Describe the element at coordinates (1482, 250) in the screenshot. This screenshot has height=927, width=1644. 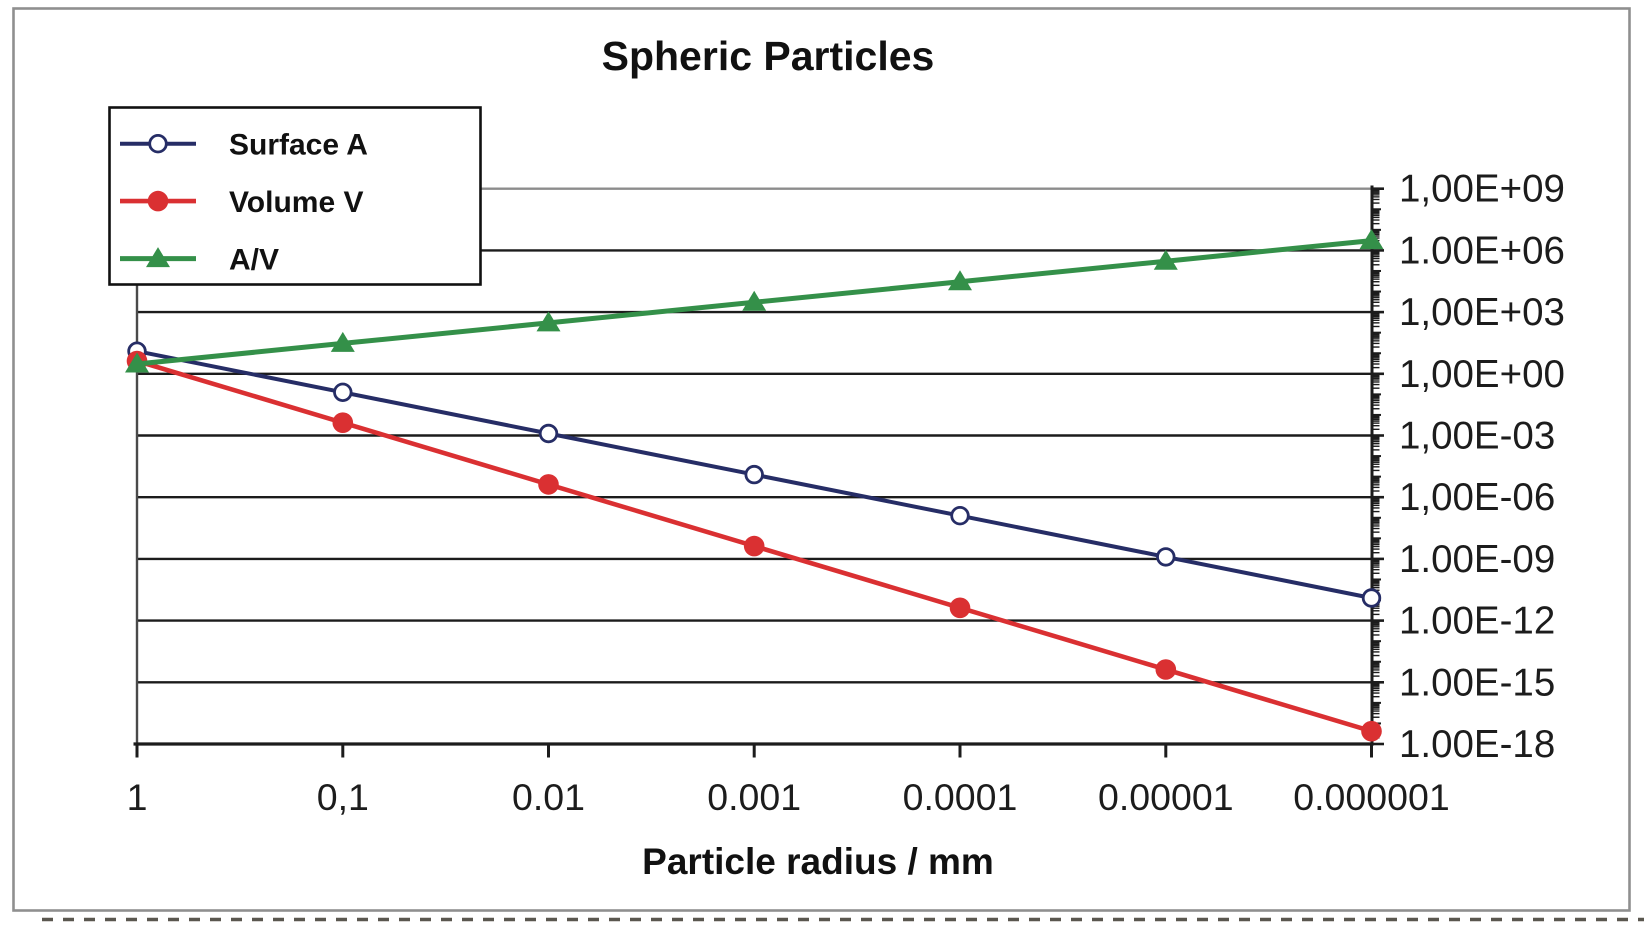
I see `svg-text: 1.00E+06` at that location.